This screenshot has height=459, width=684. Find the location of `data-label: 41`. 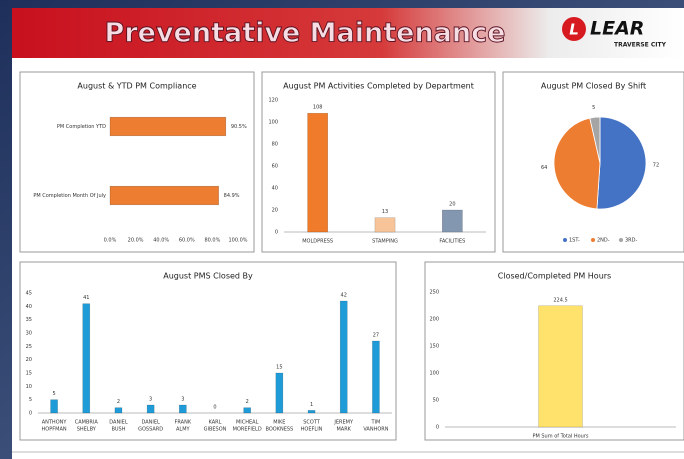

data-label: 41 is located at coordinates (86, 298).